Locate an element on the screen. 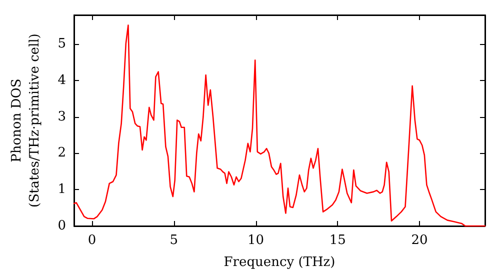  y-tick-label: 2 is located at coordinates (62, 153).